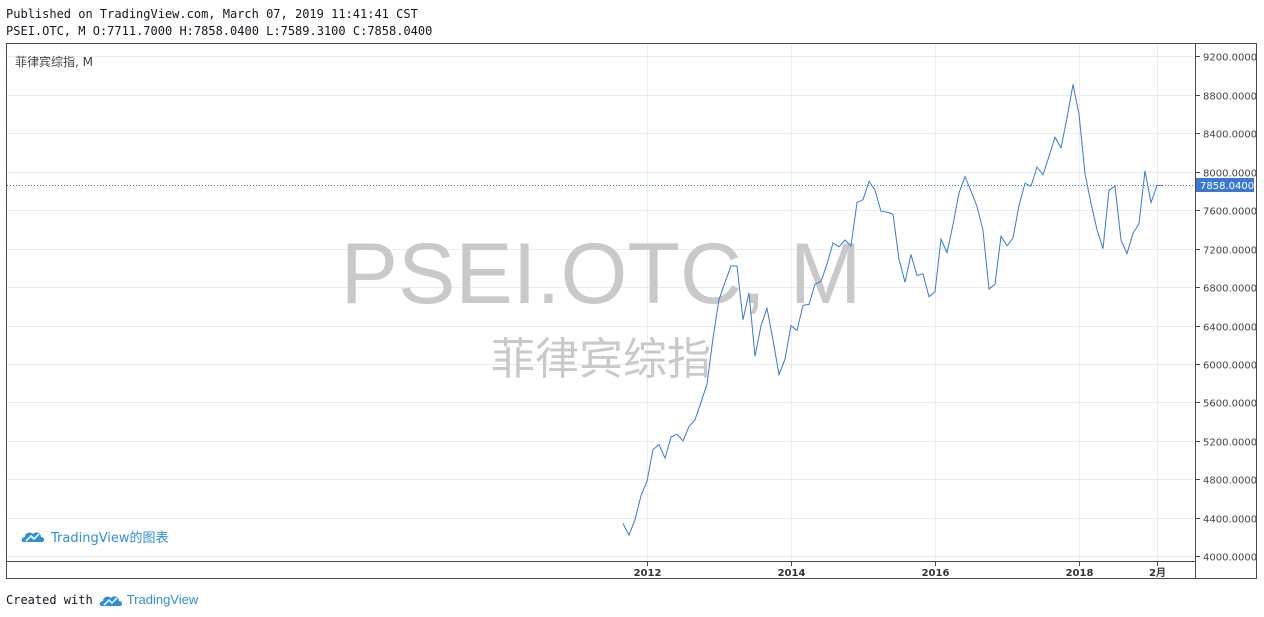  What do you see at coordinates (900, 569) in the screenshot?
I see `x-axis: 2012 2014 2016 2018 2月` at bounding box center [900, 569].